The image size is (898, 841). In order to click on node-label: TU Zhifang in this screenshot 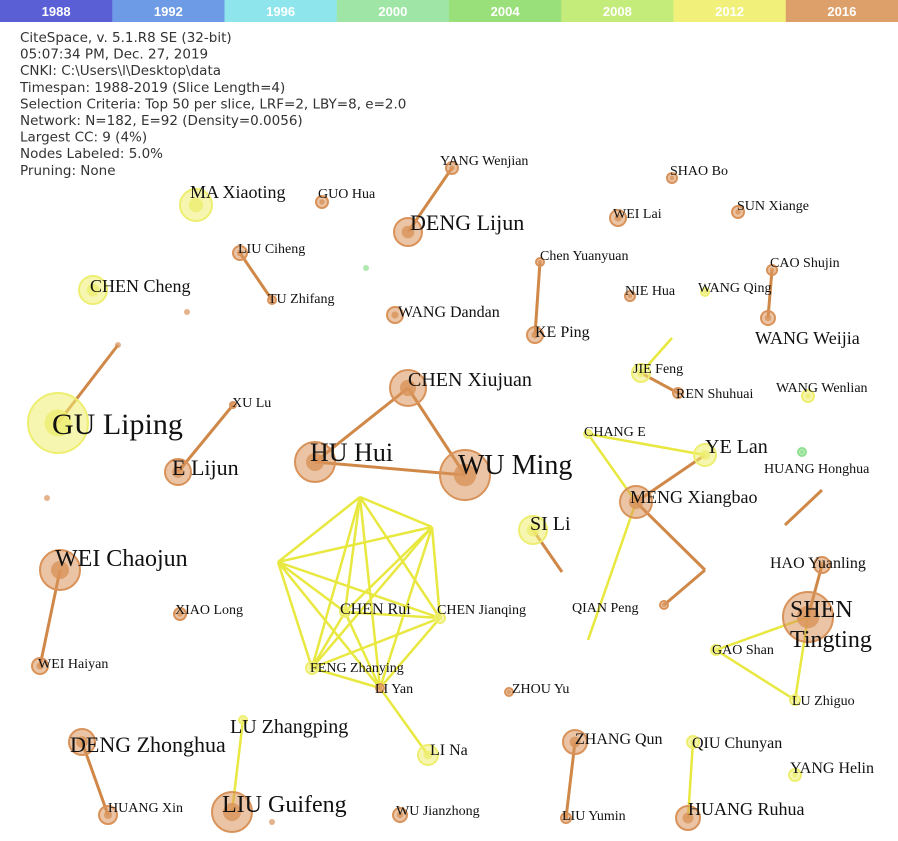, I will do `click(301, 299)`.